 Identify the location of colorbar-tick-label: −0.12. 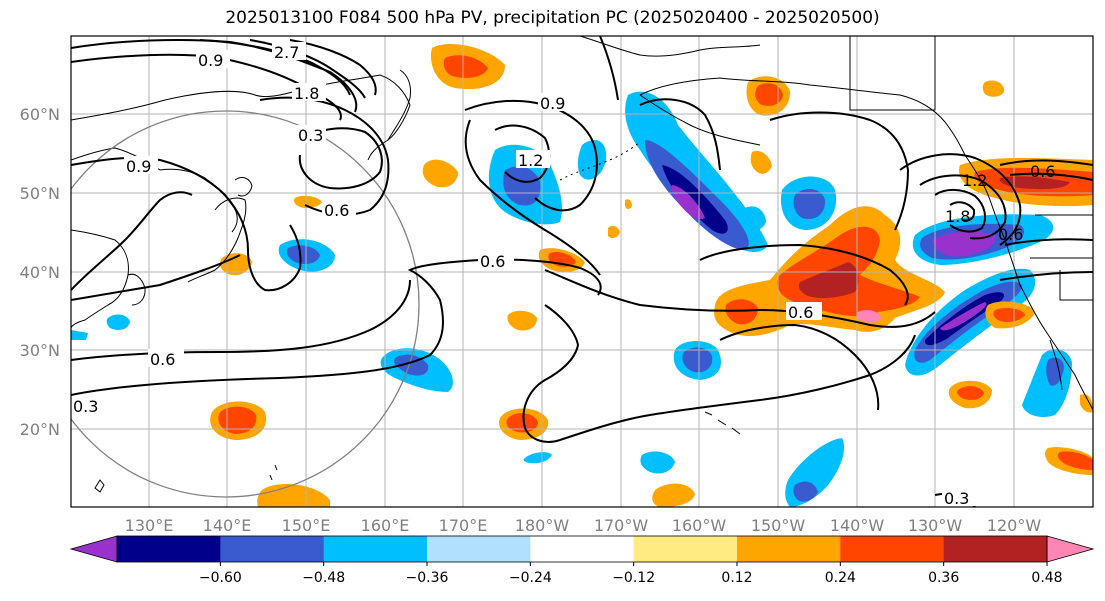
(633, 578).